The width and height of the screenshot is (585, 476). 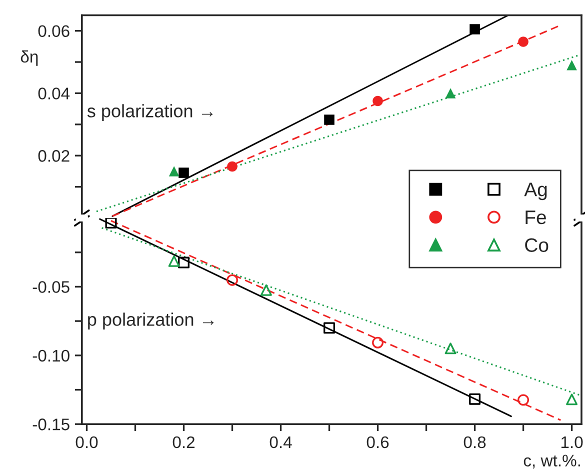 I want to click on annotation: s polarization →, so click(x=150, y=112).